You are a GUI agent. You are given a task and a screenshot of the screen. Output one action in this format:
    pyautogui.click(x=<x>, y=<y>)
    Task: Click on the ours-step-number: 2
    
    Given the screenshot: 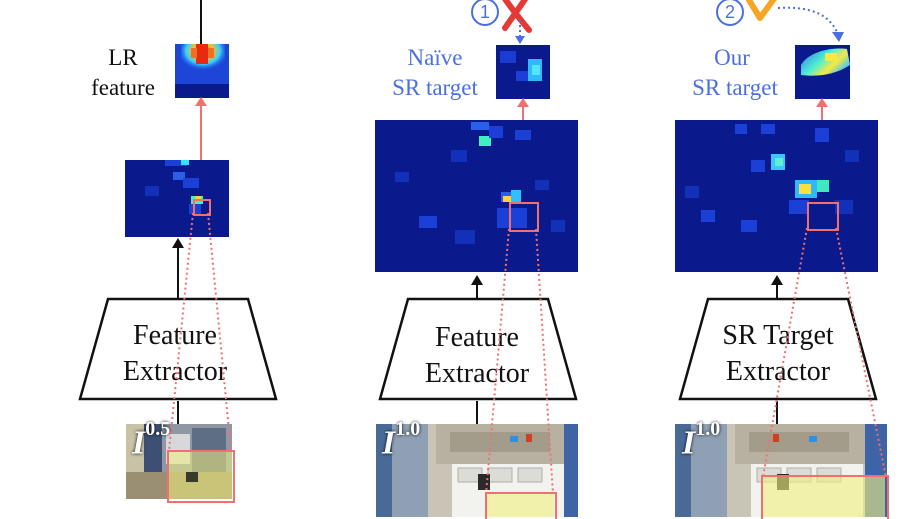 What is the action you would take?
    pyautogui.click(x=730, y=13)
    